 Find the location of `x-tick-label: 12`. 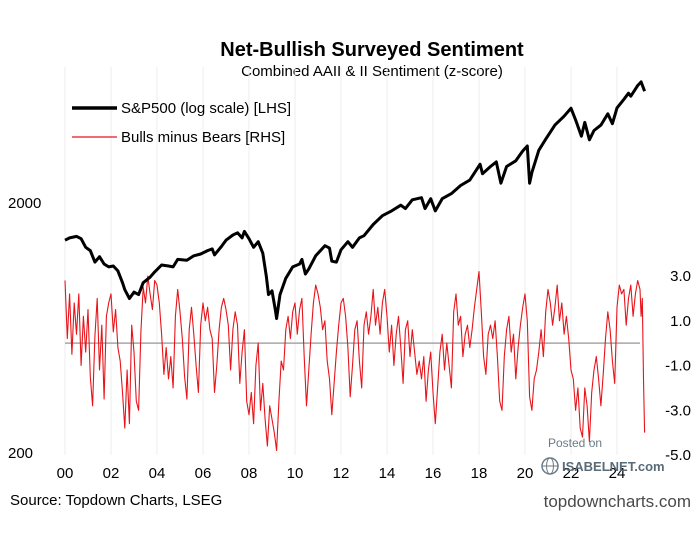

x-tick-label: 12 is located at coordinates (341, 473).